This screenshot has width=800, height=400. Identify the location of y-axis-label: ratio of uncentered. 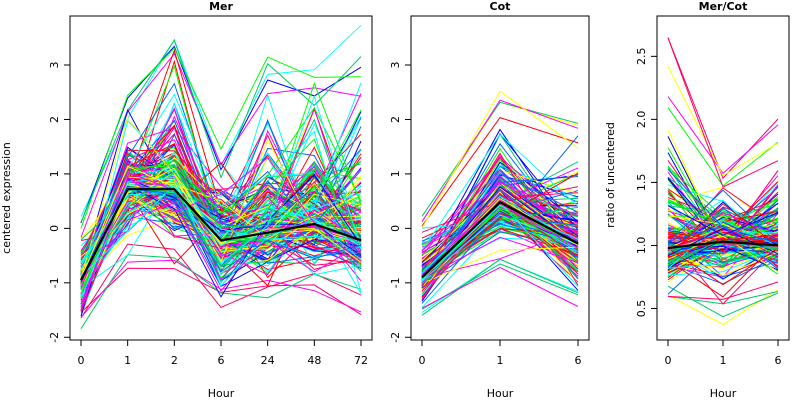
(610, 175).